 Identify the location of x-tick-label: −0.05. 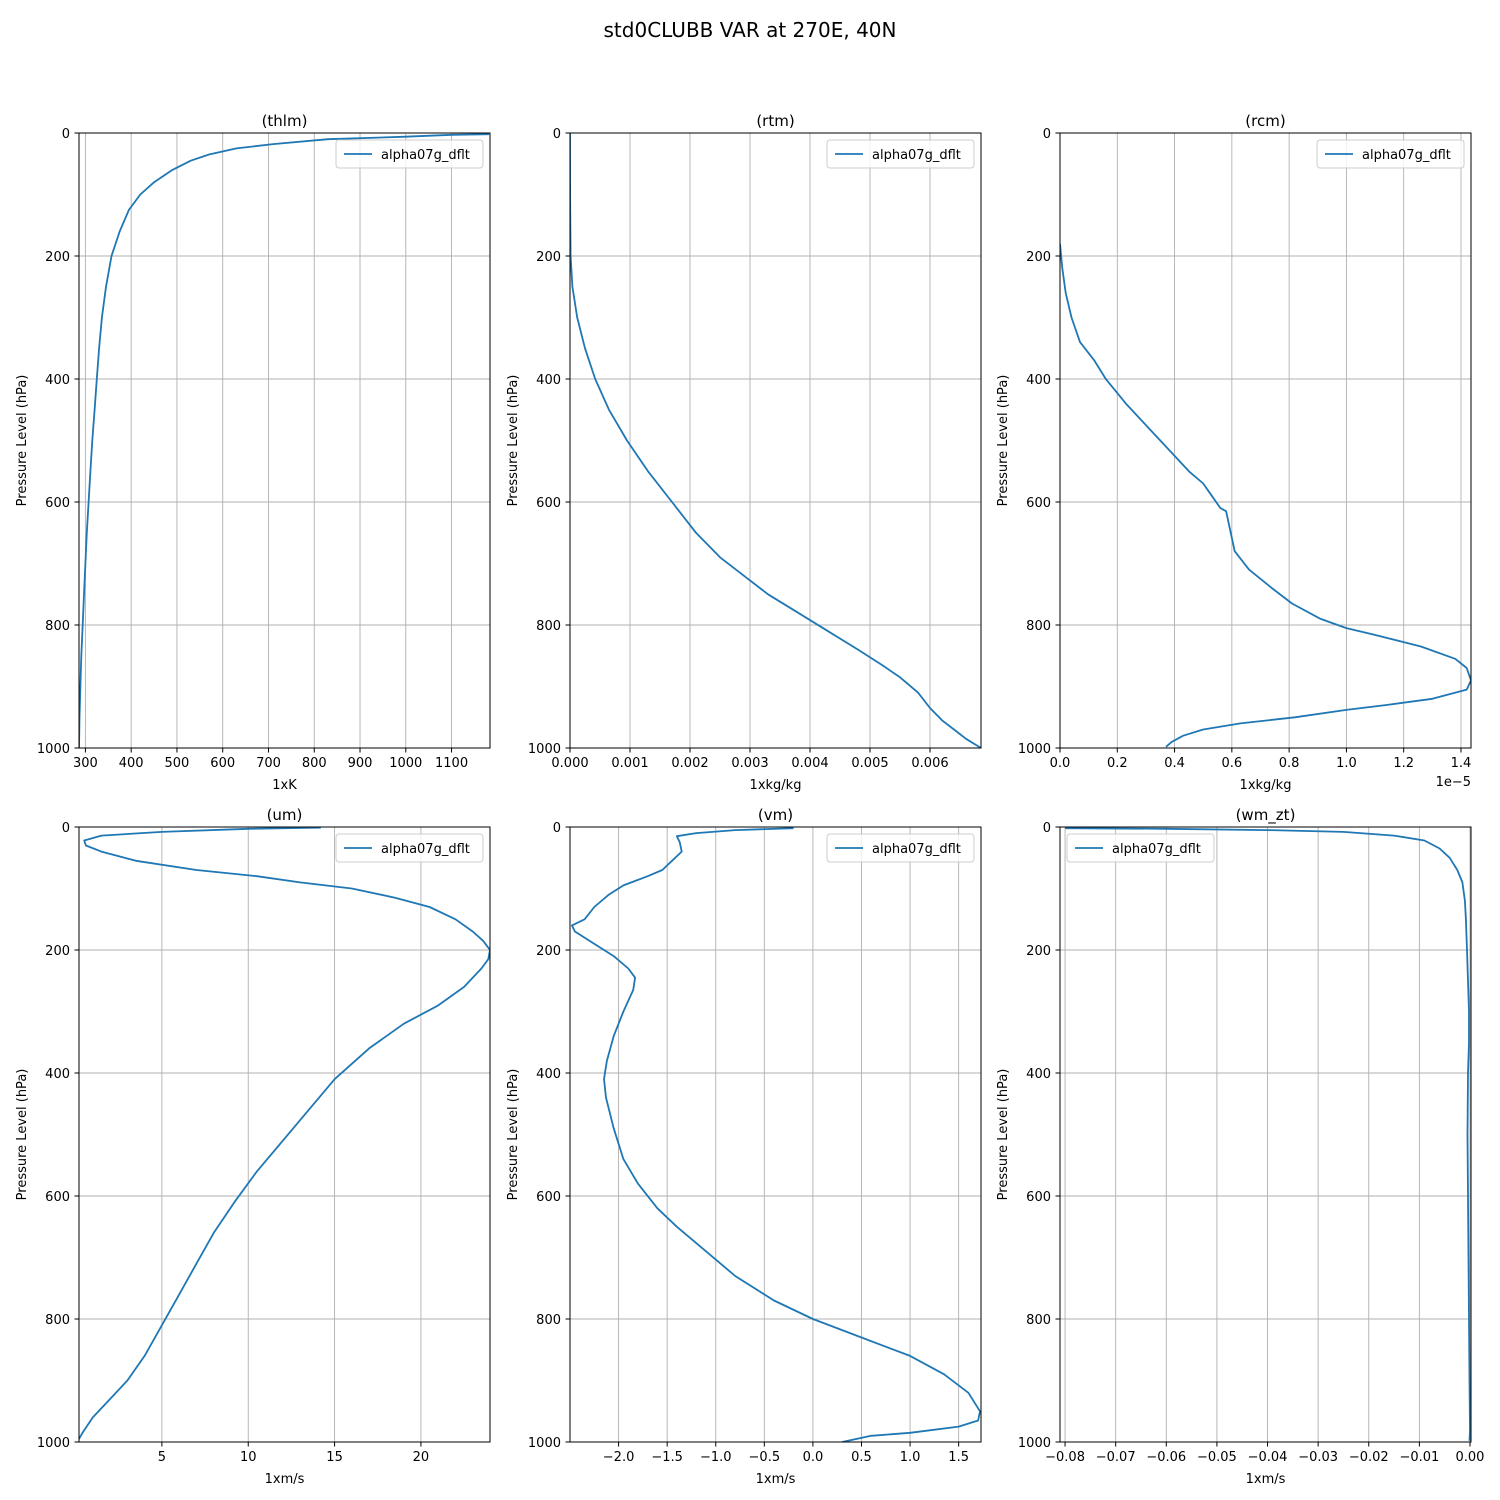
(1217, 1457).